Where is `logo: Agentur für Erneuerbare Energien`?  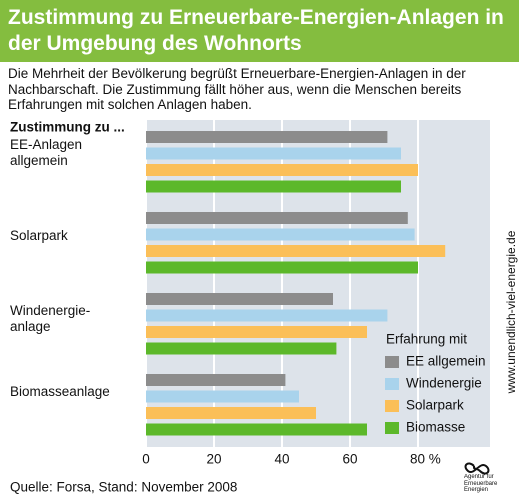 logo: Agentur für Erneuerbare Energien is located at coordinates (484, 477).